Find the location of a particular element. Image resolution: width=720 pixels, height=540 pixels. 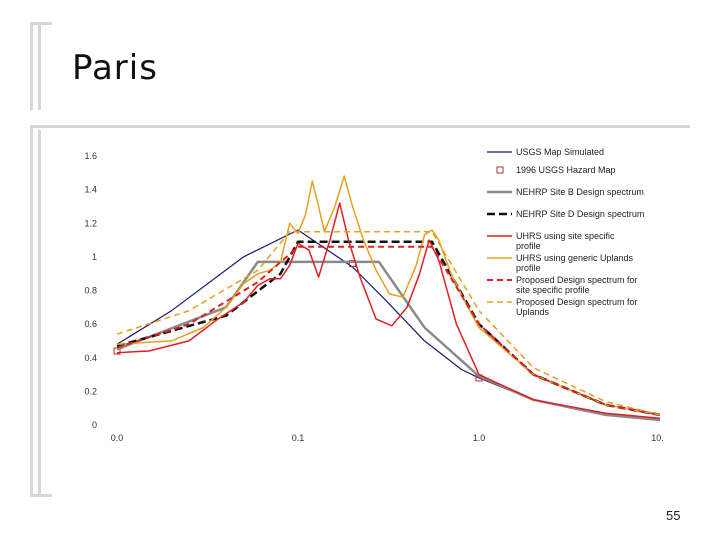

legend-label: UHRS using site specific profile is located at coordinates (565, 241).